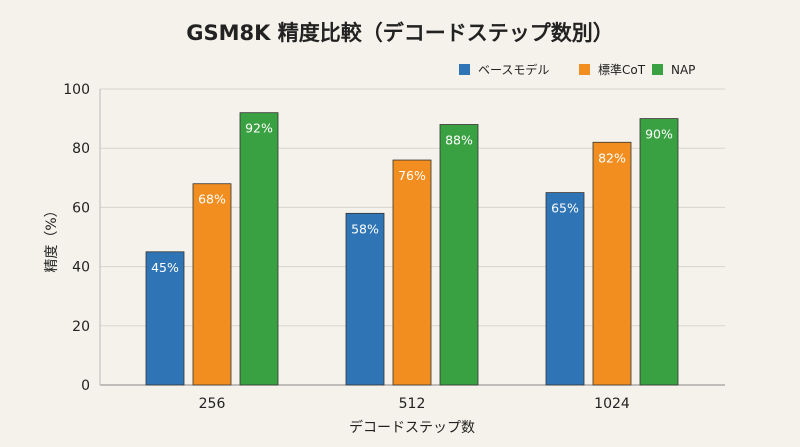 The image size is (800, 447). What do you see at coordinates (81, 208) in the screenshot?
I see `y-tick-label: 60` at bounding box center [81, 208].